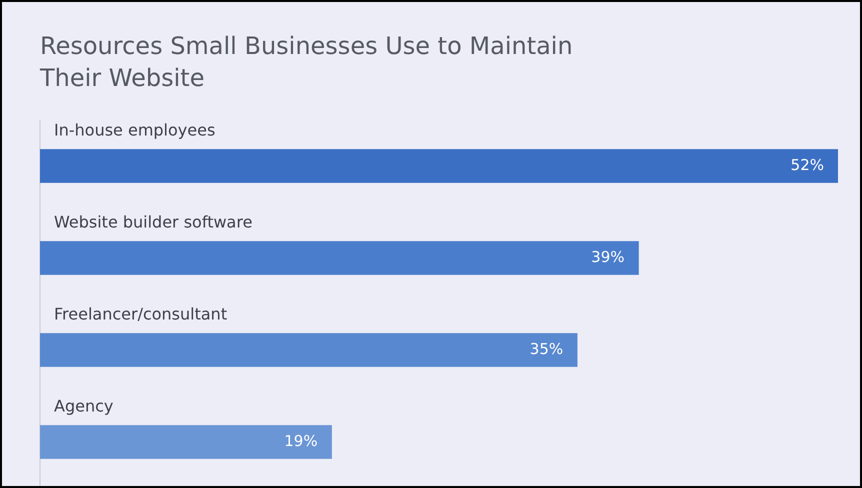  What do you see at coordinates (301, 441) in the screenshot?
I see `data-label: 19%` at bounding box center [301, 441].